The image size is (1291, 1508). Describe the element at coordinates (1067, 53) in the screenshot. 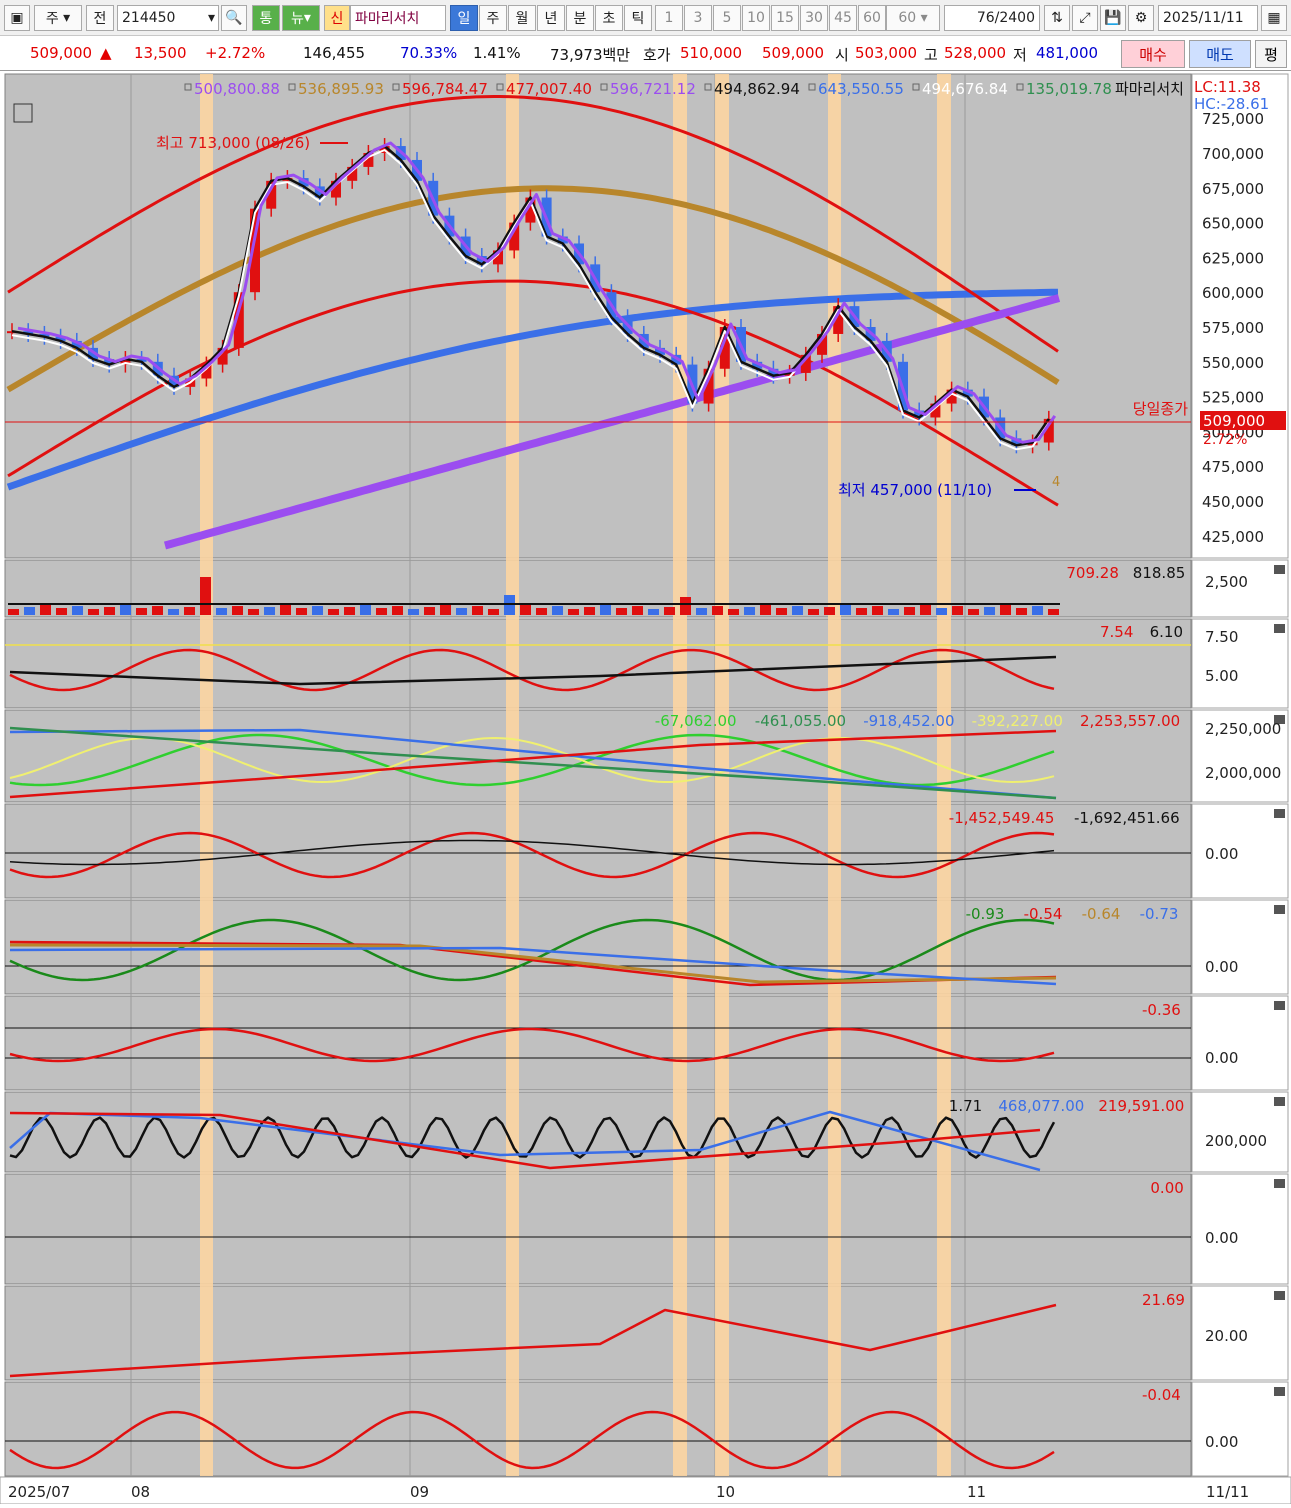

I see `low-price: 481,000` at that location.